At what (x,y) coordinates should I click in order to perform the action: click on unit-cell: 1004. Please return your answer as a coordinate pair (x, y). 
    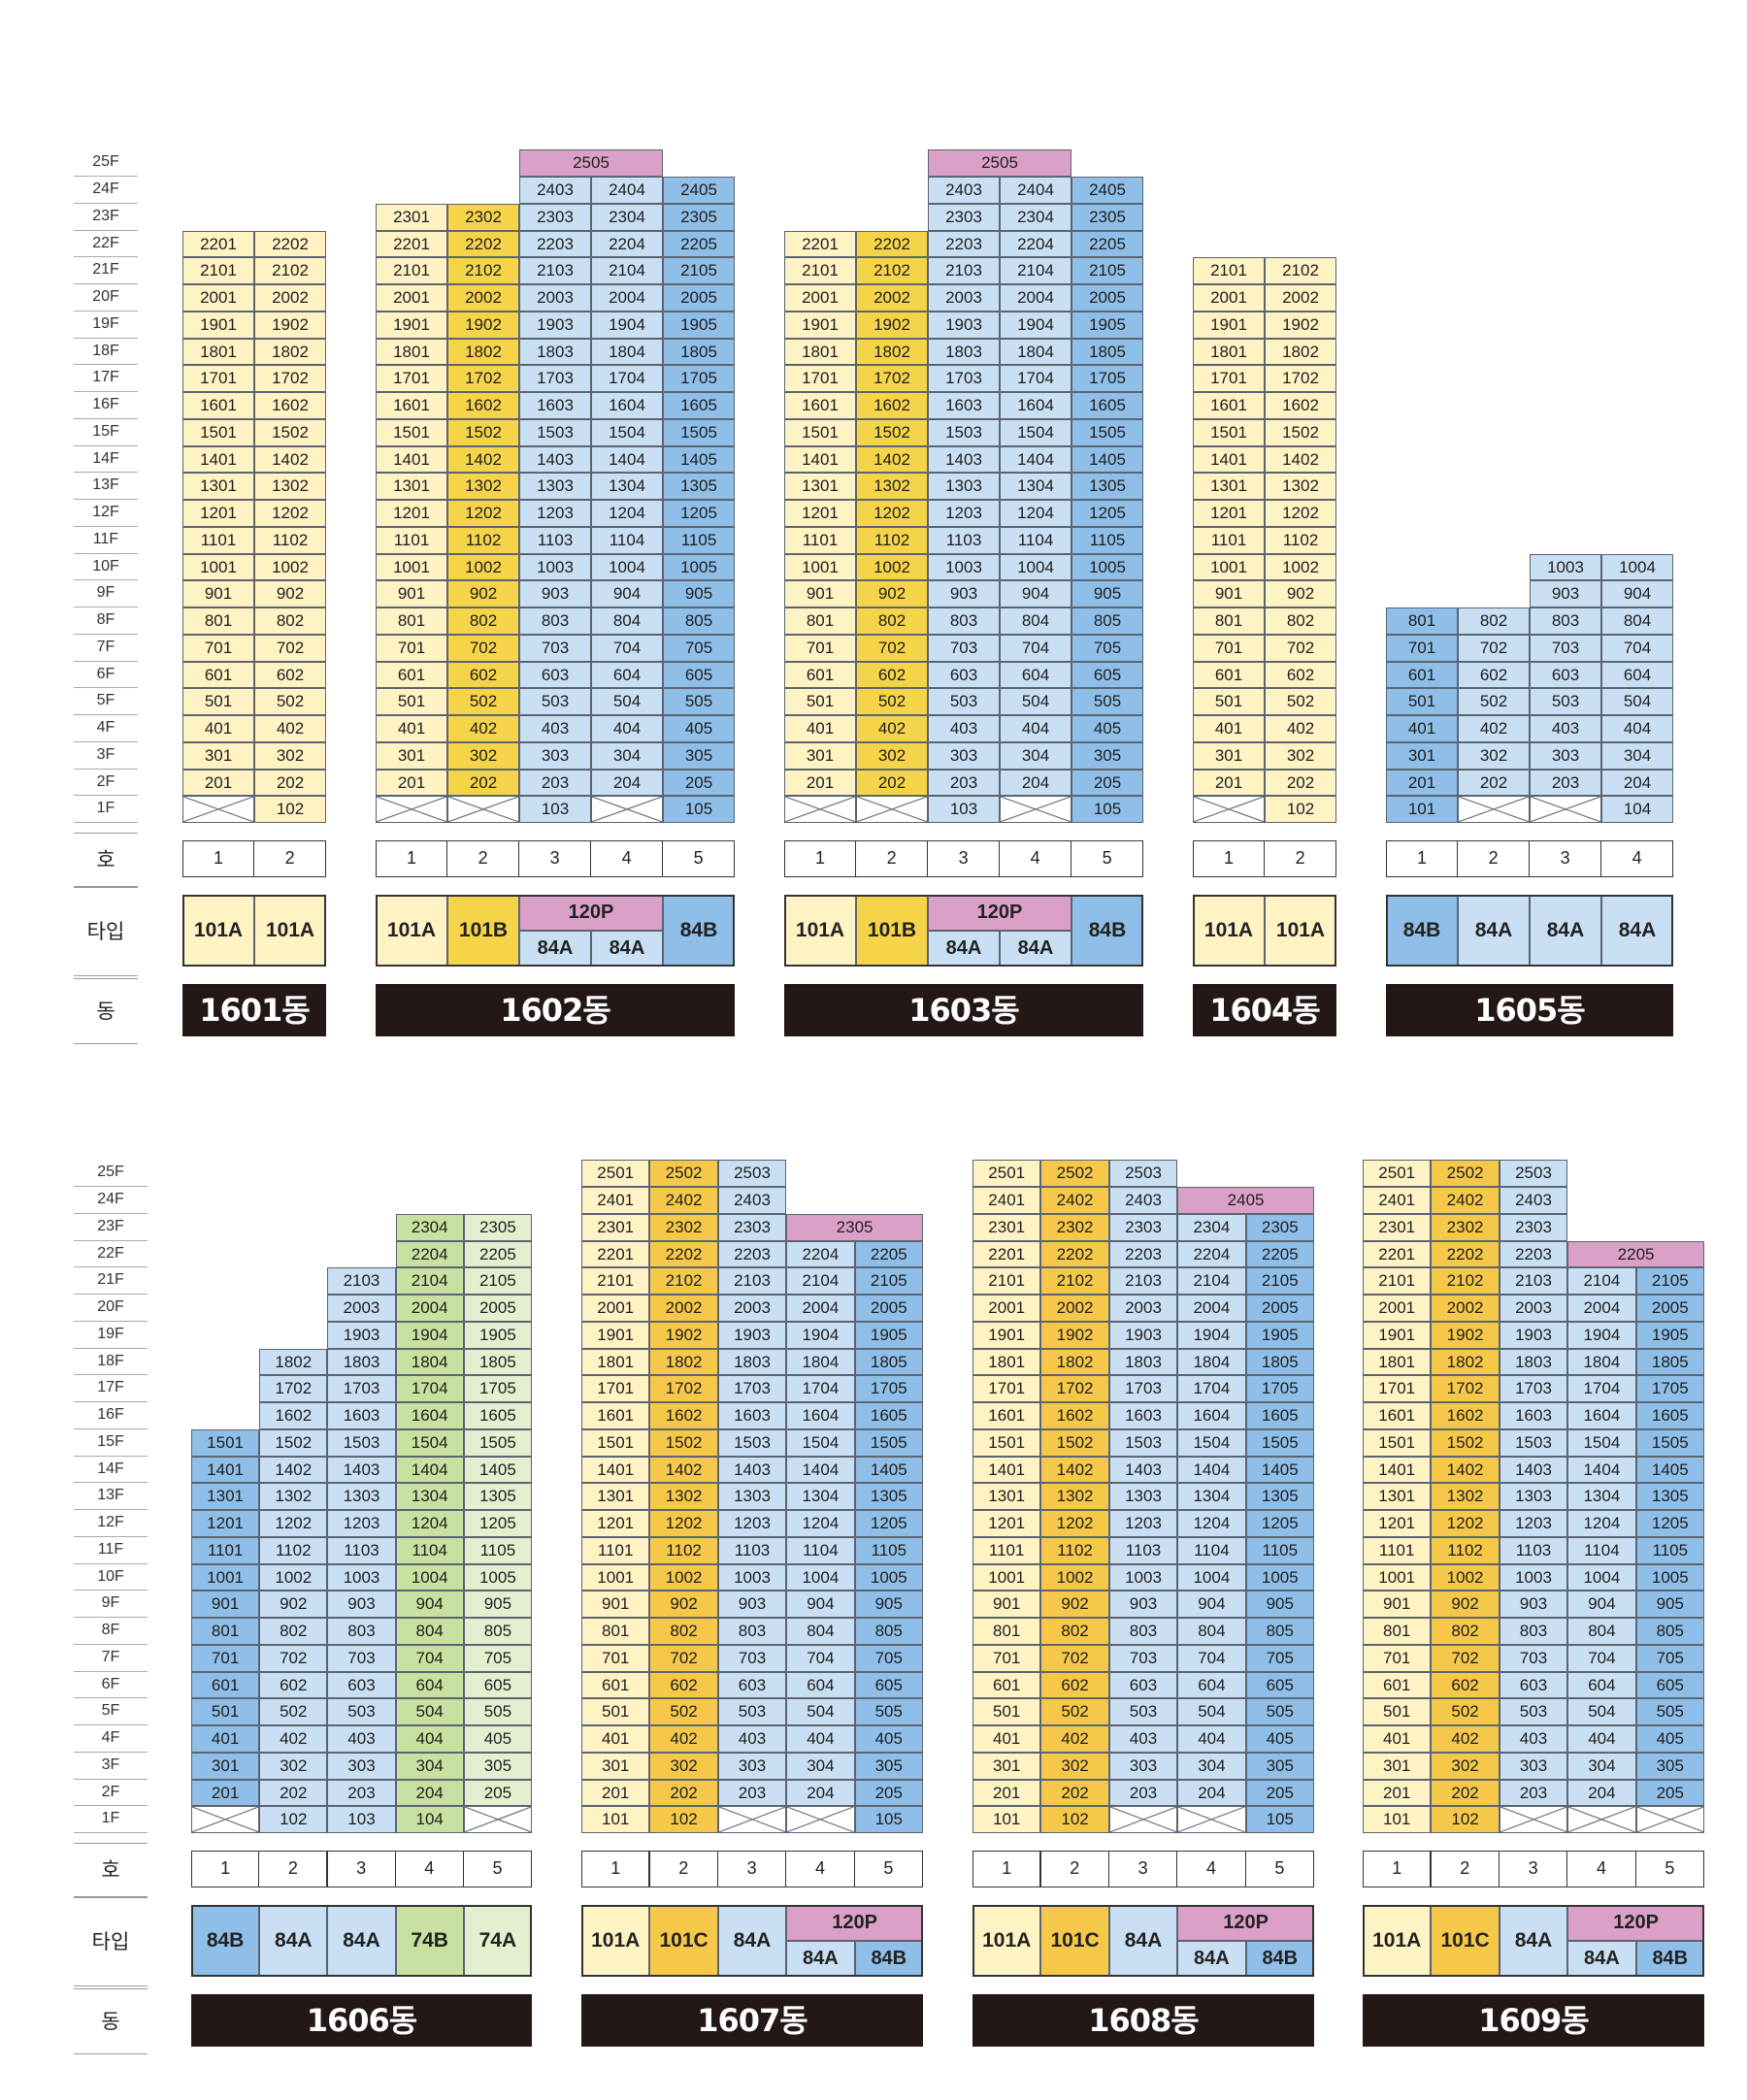
    Looking at the image, I should click on (1035, 567).